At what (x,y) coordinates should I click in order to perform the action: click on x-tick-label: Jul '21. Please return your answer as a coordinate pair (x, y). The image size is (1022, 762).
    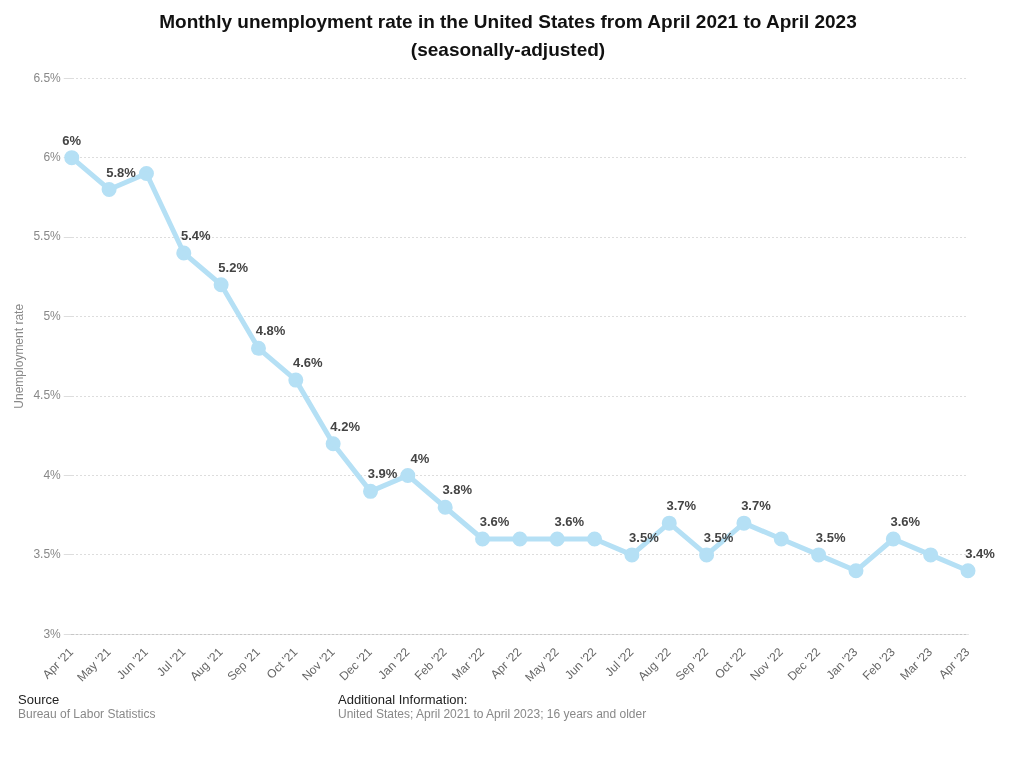
    Looking at the image, I should click on (171, 662).